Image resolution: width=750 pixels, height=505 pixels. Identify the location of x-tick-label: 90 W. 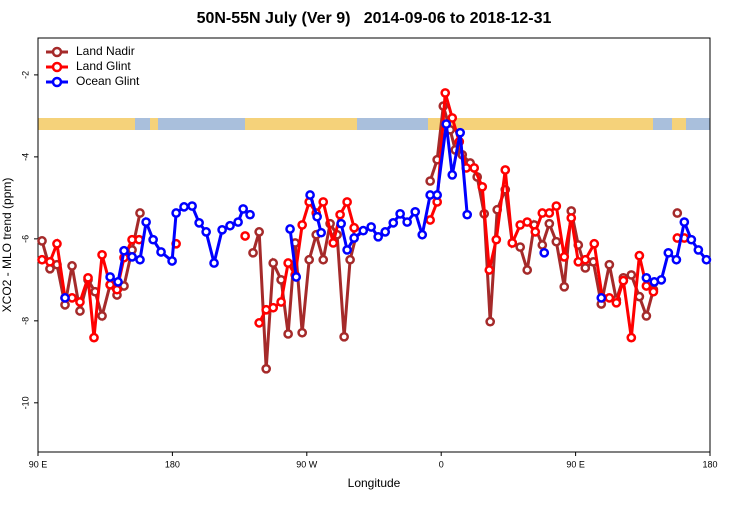
(307, 464).